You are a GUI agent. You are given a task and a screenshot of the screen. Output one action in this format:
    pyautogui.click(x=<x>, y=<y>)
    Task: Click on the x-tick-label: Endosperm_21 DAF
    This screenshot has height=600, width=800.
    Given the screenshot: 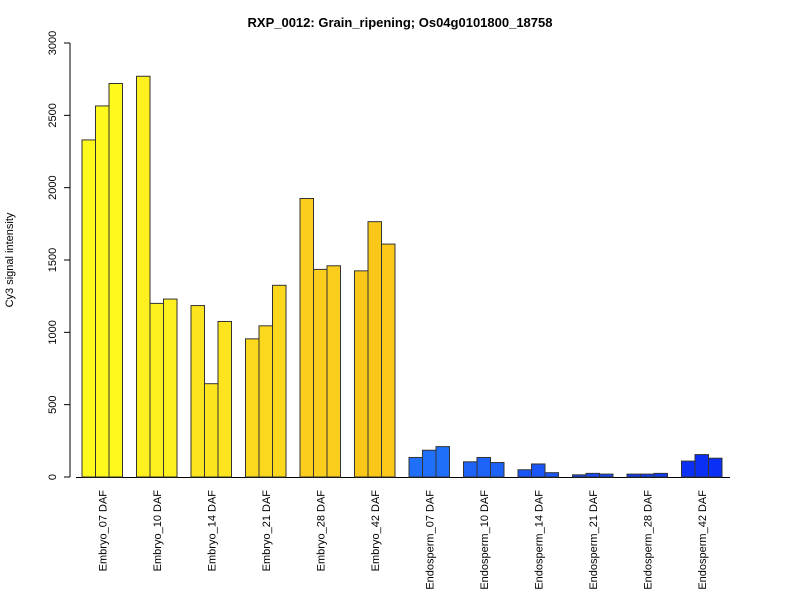 What is the action you would take?
    pyautogui.click(x=594, y=540)
    